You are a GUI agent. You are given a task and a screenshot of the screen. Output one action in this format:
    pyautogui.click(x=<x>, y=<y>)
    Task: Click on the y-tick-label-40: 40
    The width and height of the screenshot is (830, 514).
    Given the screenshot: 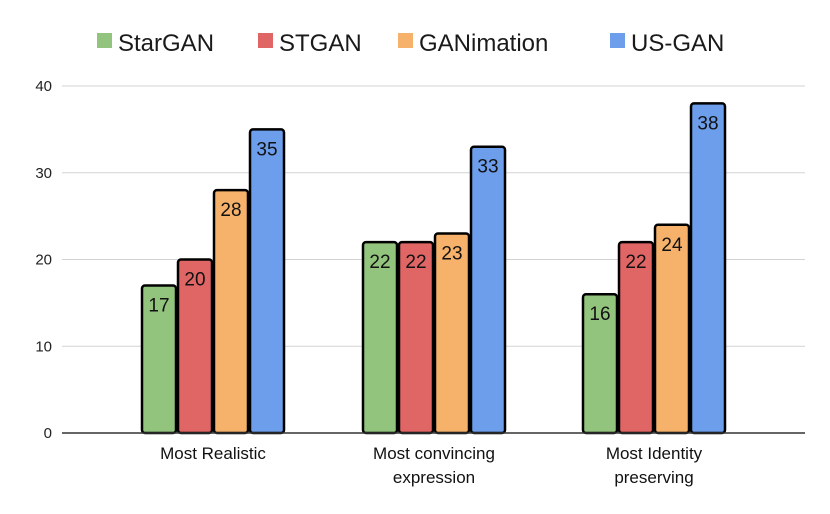 What is the action you would take?
    pyautogui.click(x=43, y=86)
    